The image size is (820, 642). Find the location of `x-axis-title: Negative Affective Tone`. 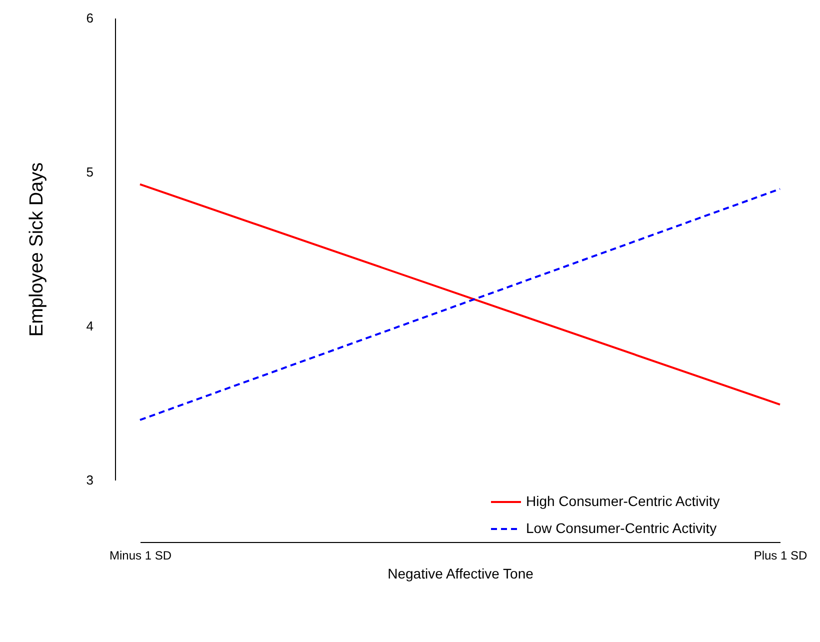

x-axis-title: Negative Affective Tone is located at coordinates (461, 574).